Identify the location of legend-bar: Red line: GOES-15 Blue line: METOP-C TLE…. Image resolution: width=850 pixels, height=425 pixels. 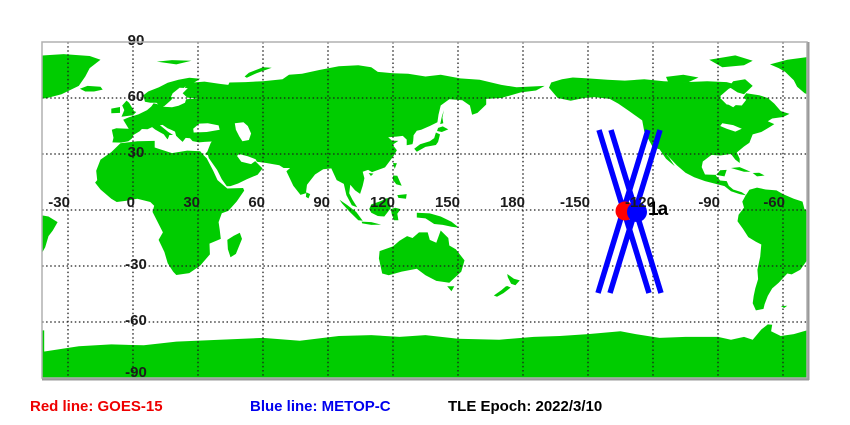
(425, 409).